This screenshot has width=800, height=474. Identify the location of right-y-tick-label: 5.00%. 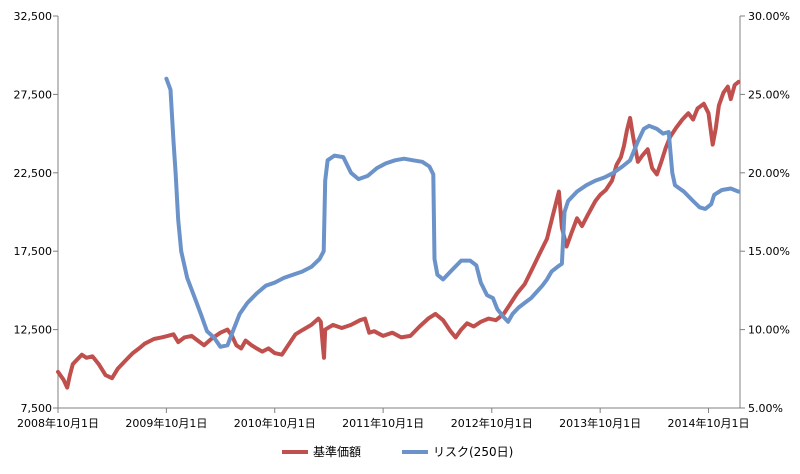
(765, 408).